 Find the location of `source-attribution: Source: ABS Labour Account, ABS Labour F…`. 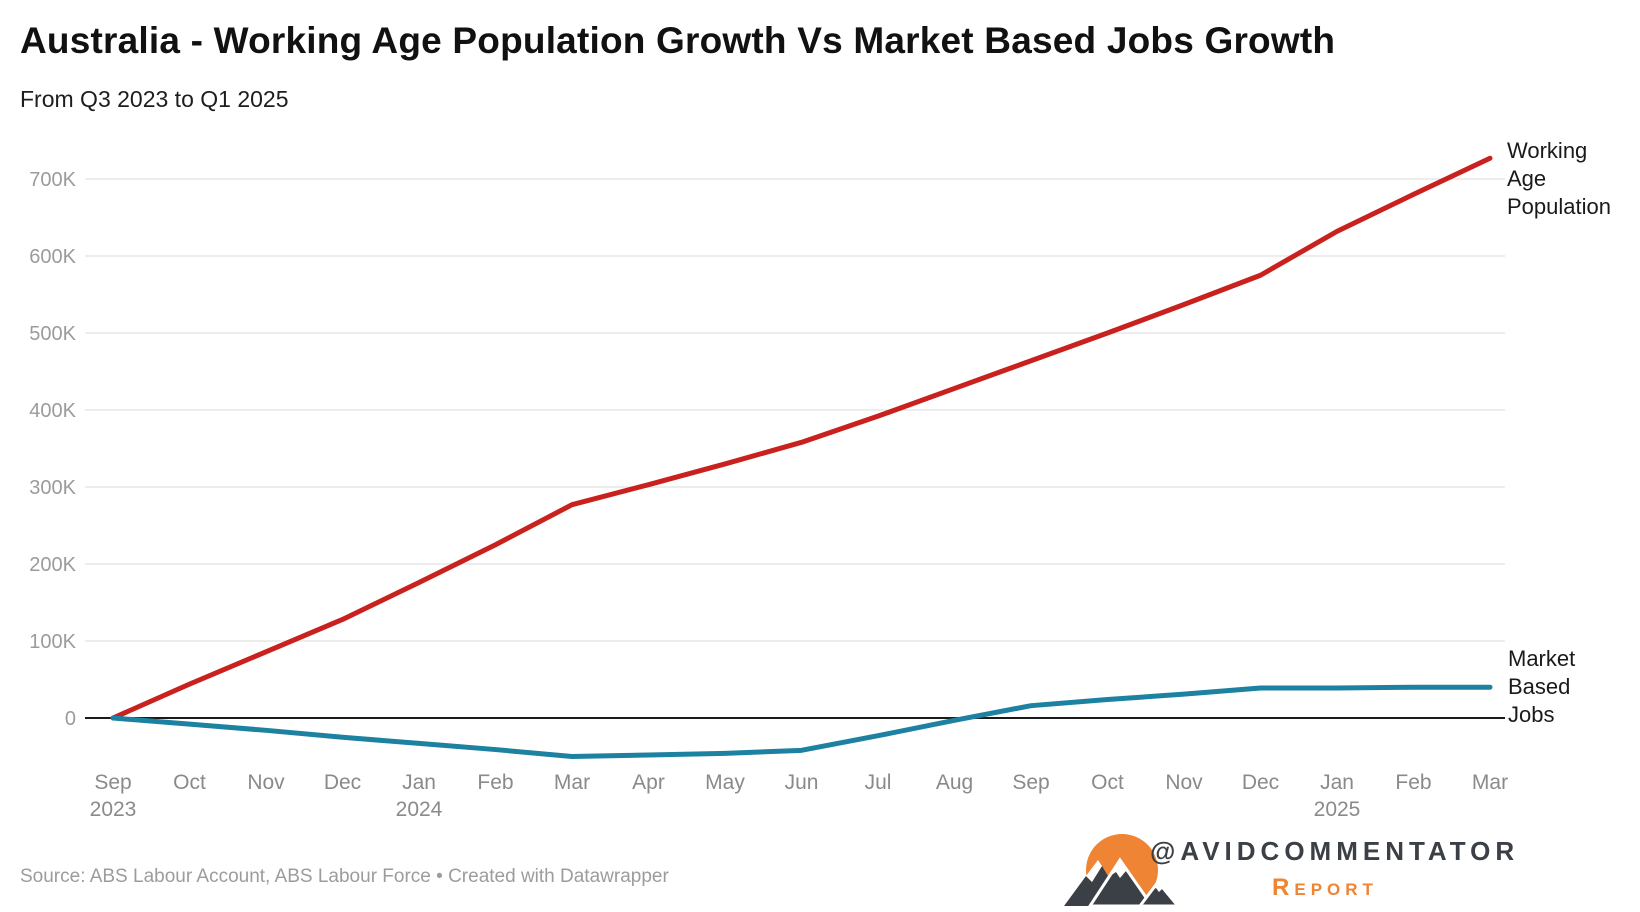

source-attribution: Source: ABS Labour Account, ABS Labour F… is located at coordinates (344, 876).